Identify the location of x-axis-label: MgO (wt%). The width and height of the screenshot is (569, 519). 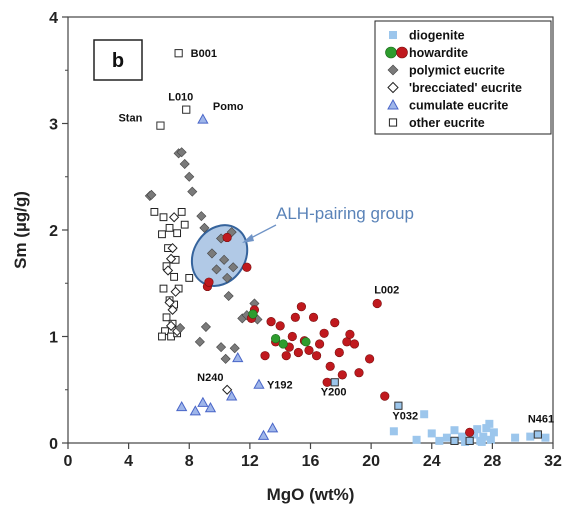
(311, 494).